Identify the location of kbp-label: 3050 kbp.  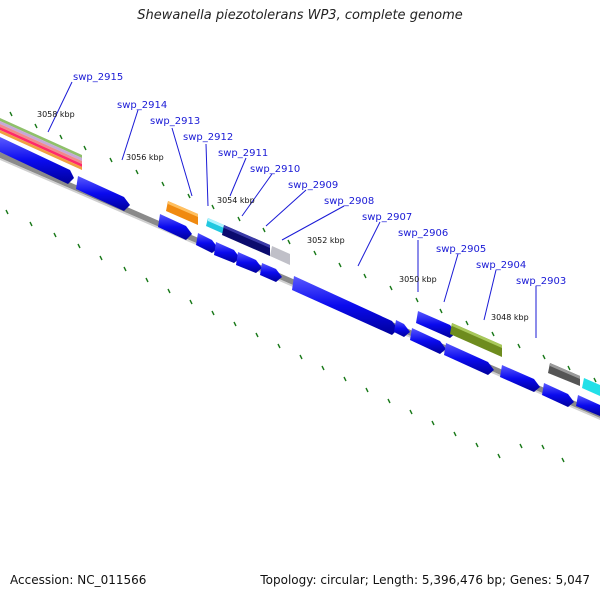
(418, 279).